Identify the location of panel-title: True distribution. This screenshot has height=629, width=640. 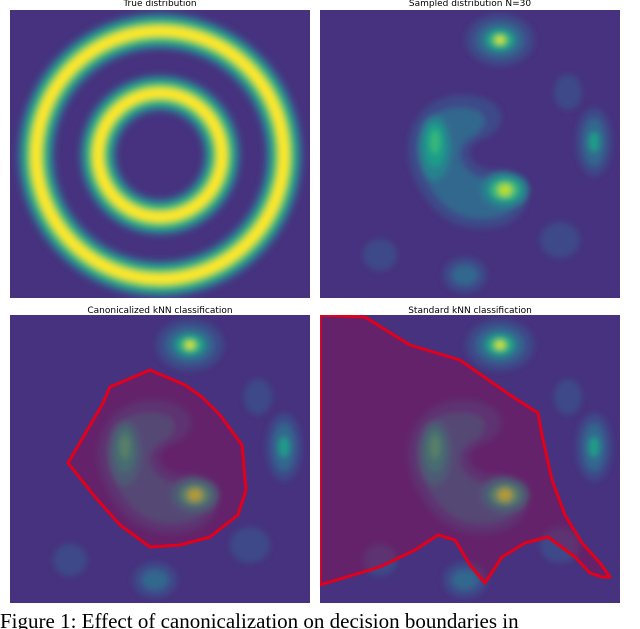
(159, 4).